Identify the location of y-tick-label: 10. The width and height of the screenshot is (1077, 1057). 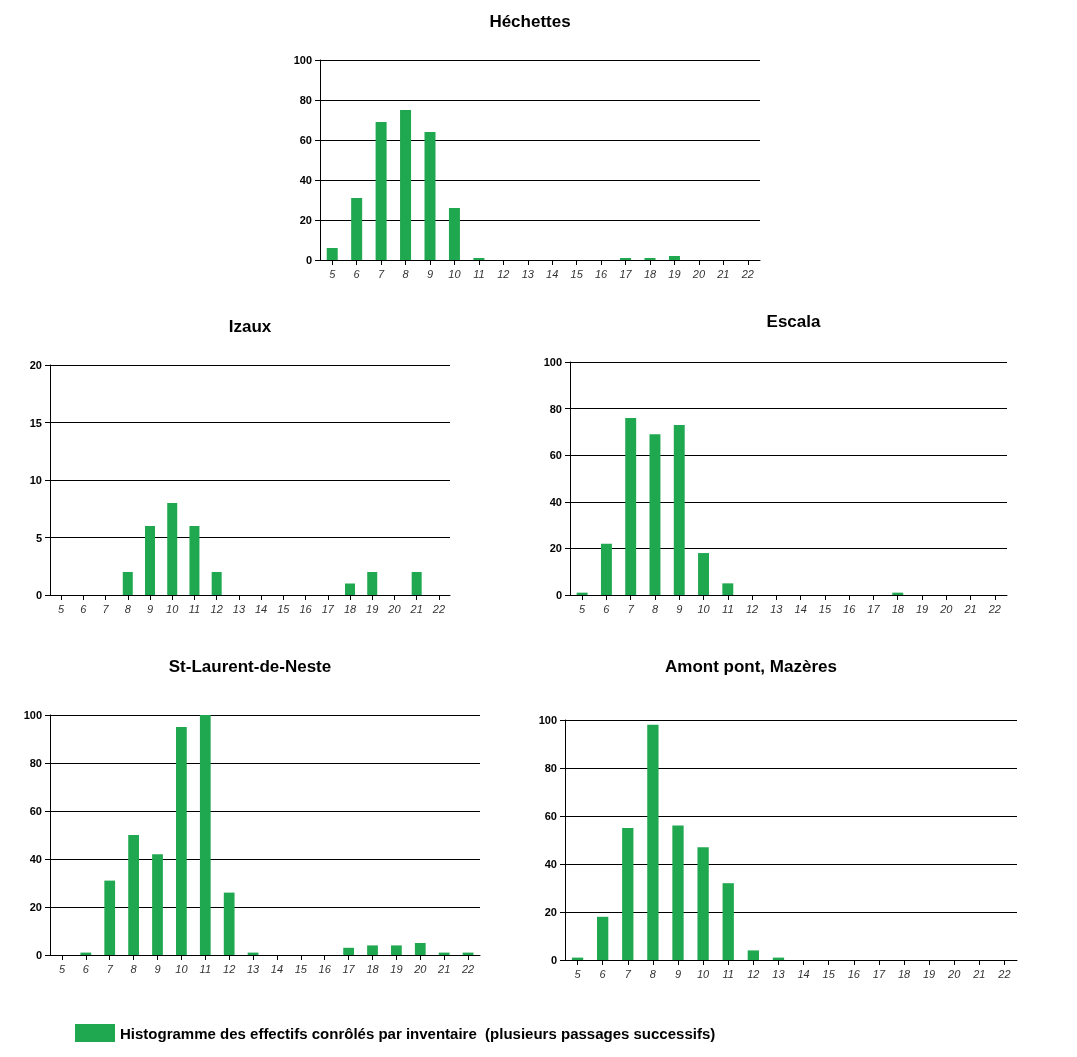
(35, 480).